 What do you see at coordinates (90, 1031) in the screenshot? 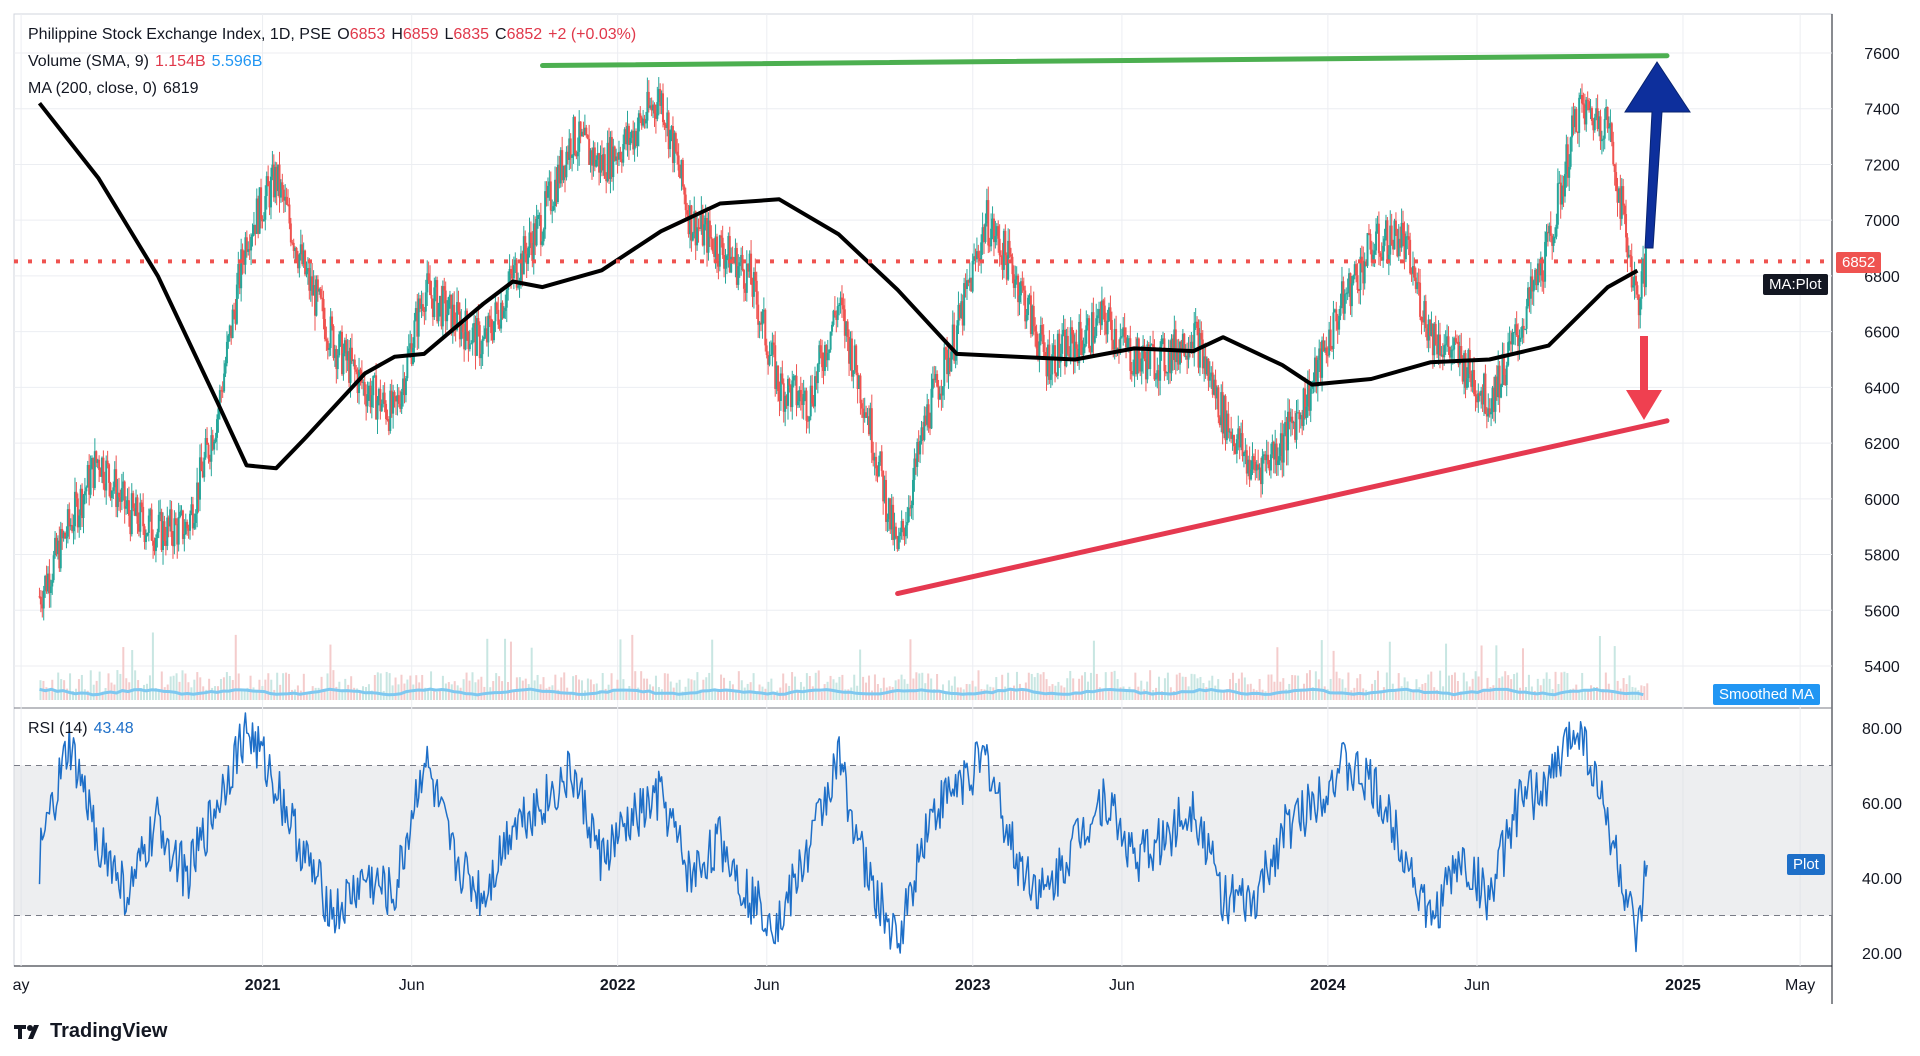
I see `tradingview-logo: TradingView` at bounding box center [90, 1031].